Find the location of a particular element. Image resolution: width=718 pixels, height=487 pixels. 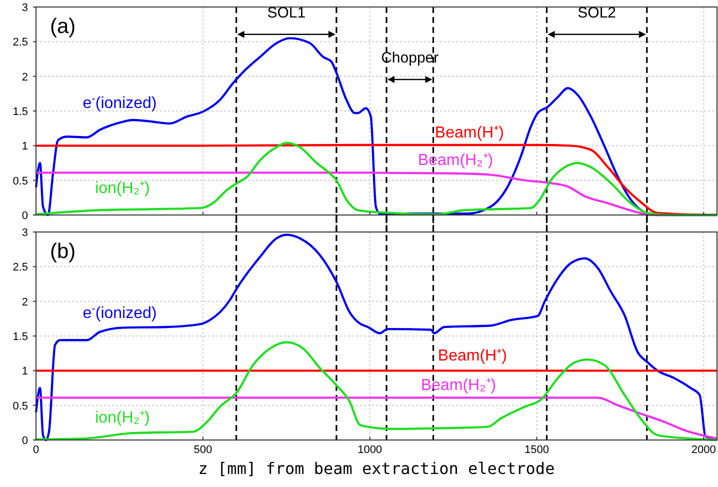

x-axis-title: z [mm] from beam extraction electrode is located at coordinates (376, 468).